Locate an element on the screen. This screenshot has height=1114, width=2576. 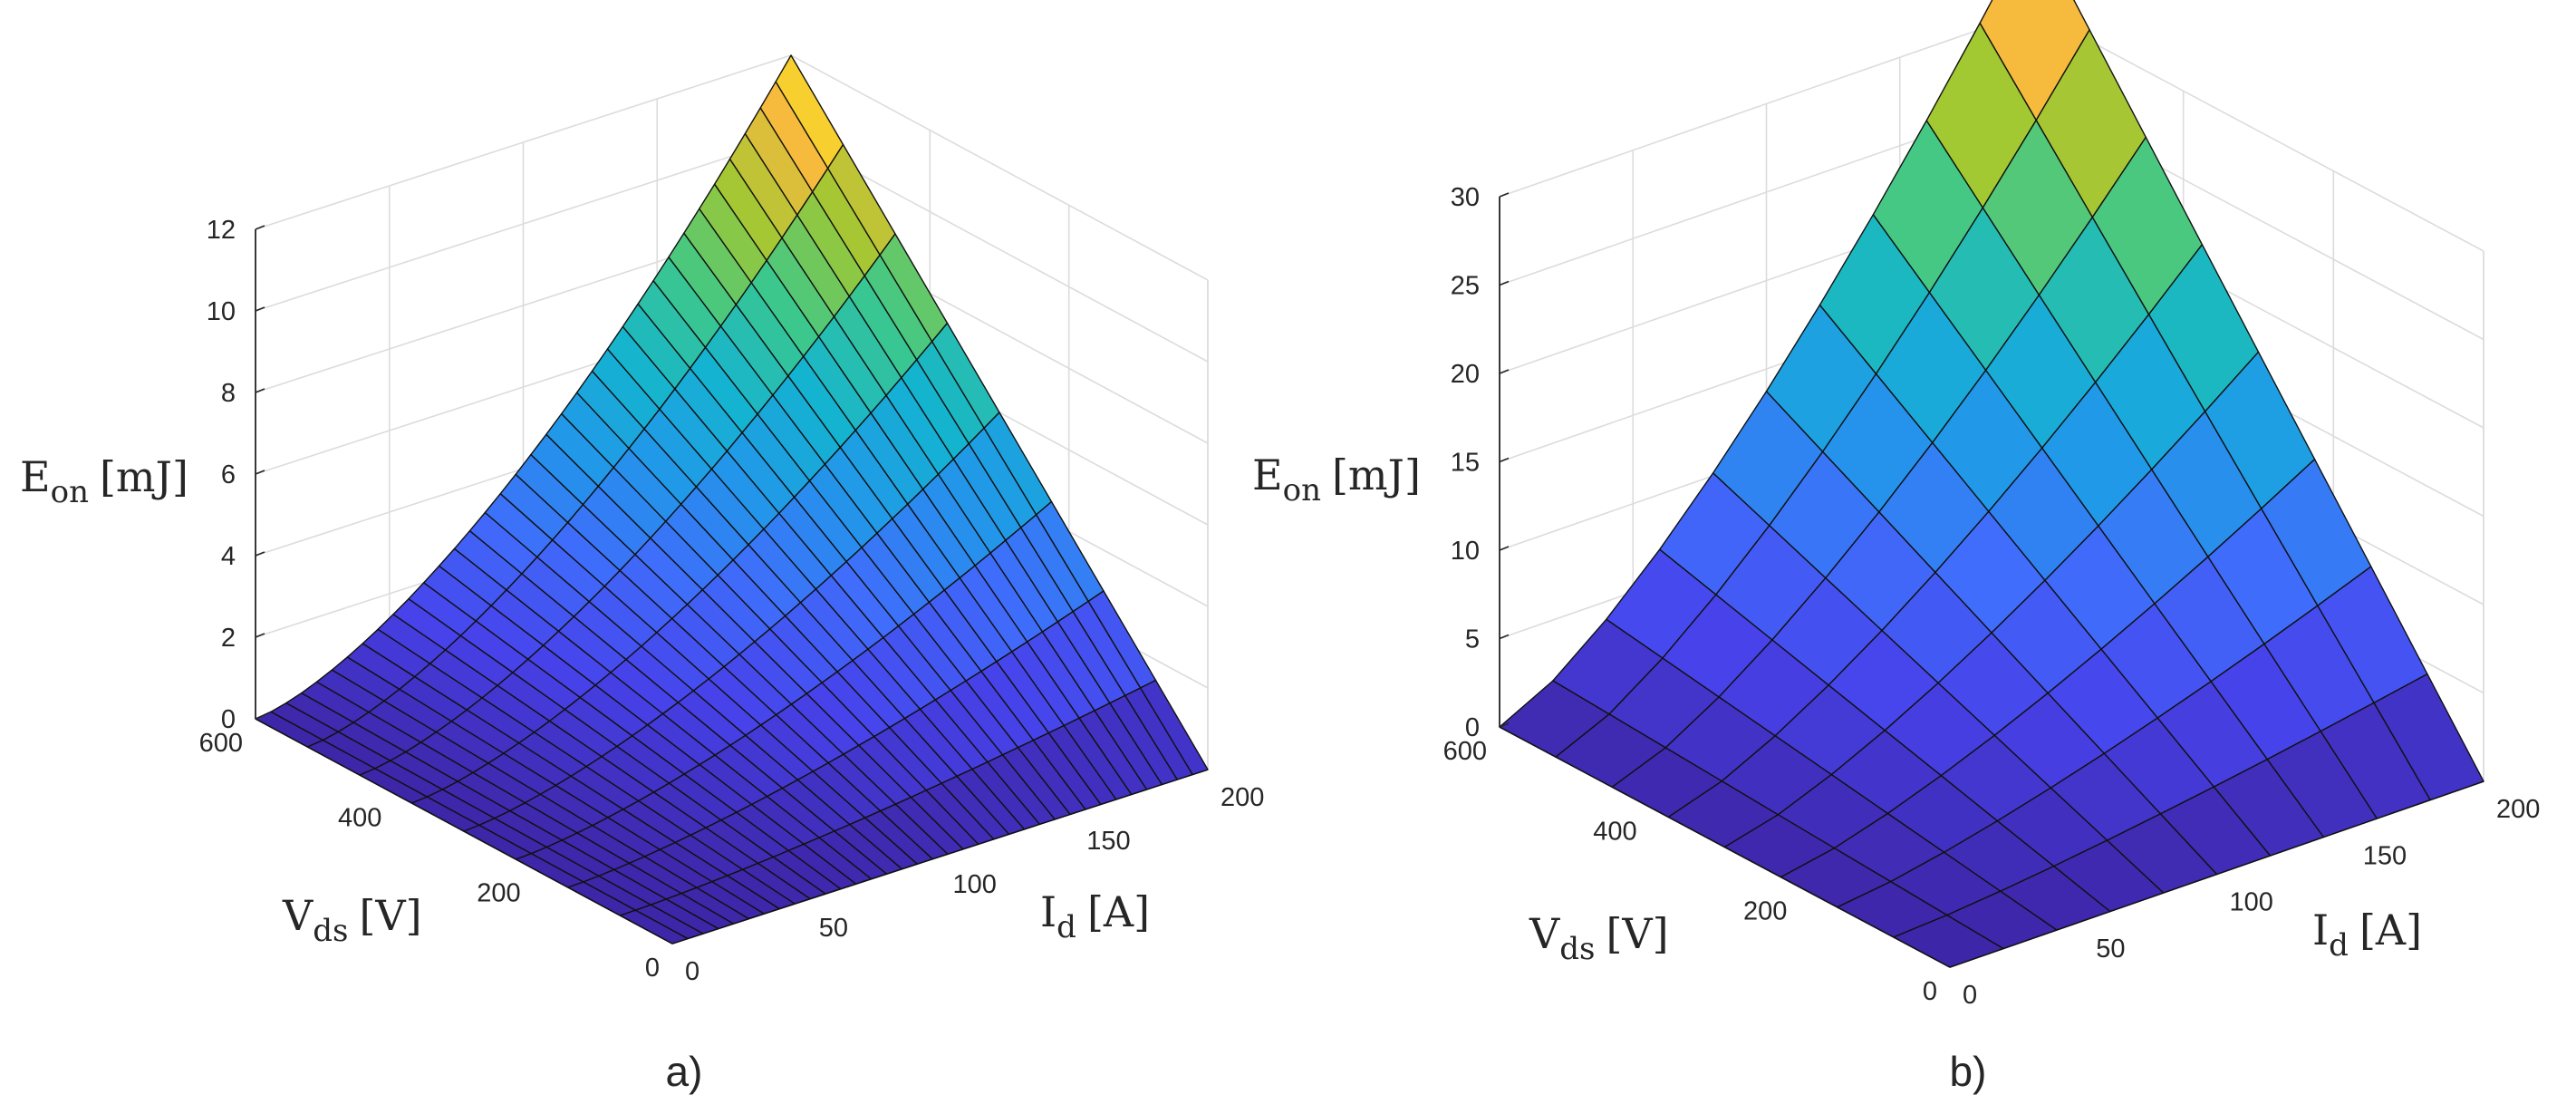
energy-tick-label: 2 is located at coordinates (228, 638).